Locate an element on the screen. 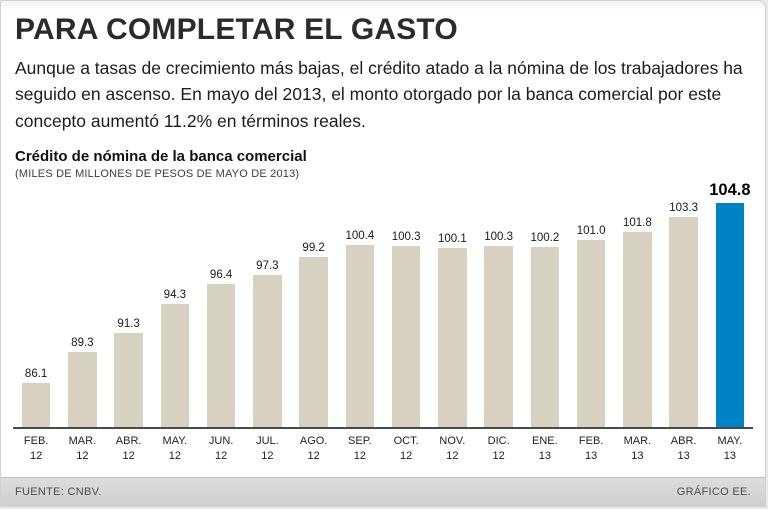 The height and width of the screenshot is (509, 768). bar-value-label: 91.3 is located at coordinates (128, 323).